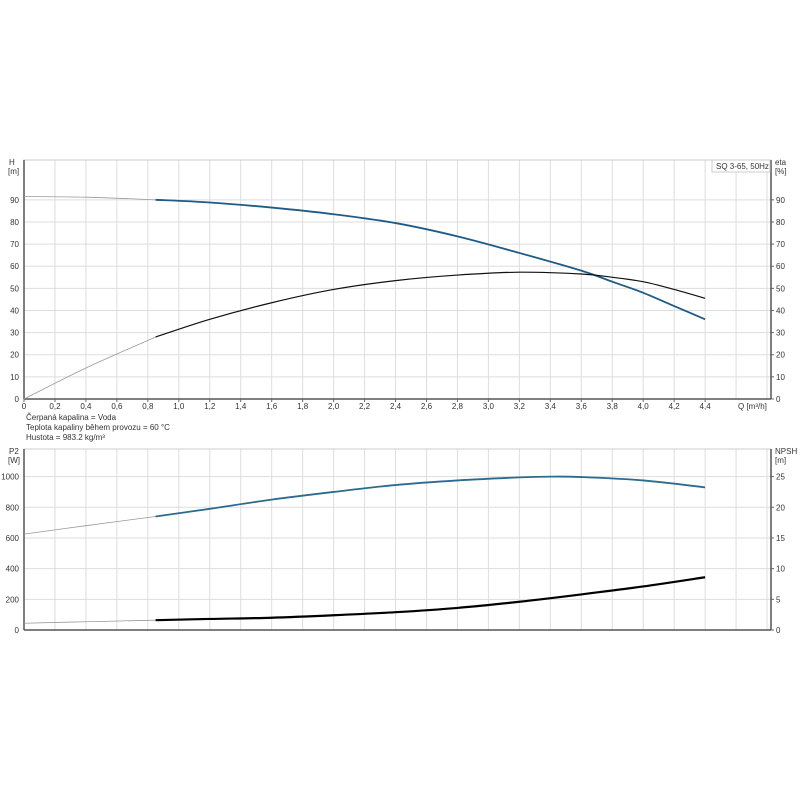 This screenshot has width=800, height=800. Describe the element at coordinates (752, 406) in the screenshot. I see `x-axis-label: Q [m³/h]` at that location.